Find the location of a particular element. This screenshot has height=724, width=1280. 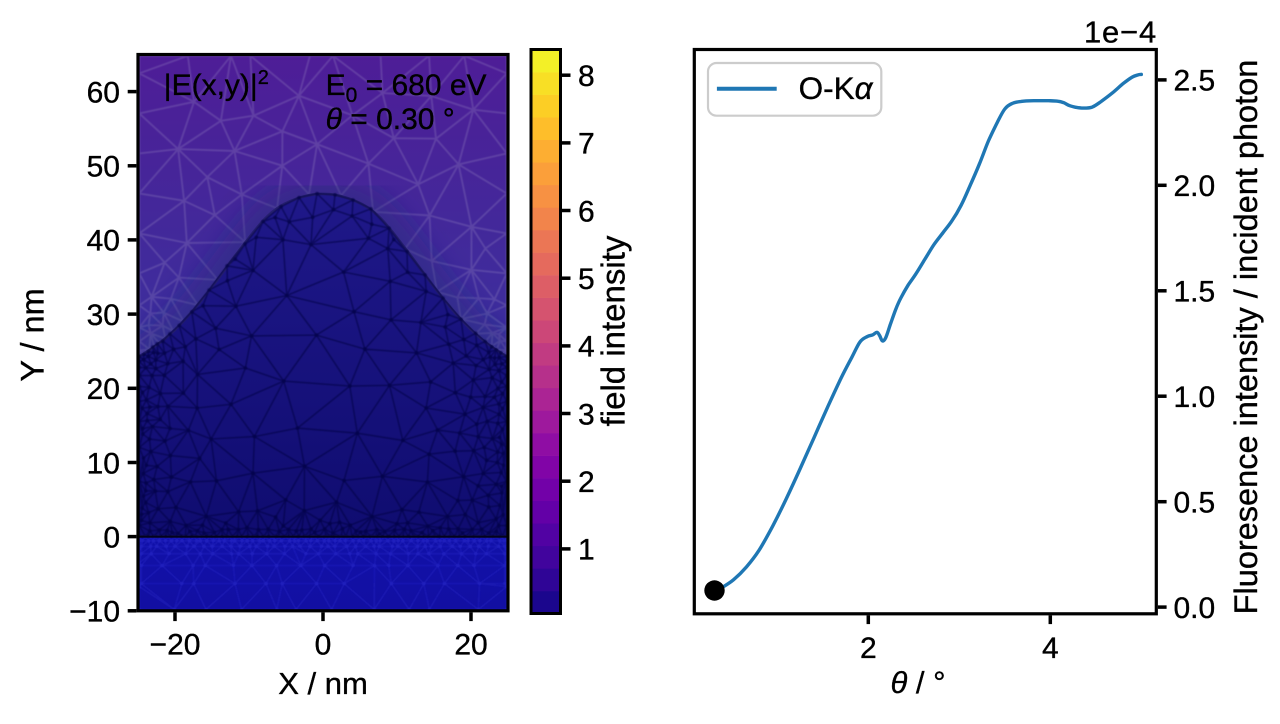

svg-text: 8 is located at coordinates (586, 76).